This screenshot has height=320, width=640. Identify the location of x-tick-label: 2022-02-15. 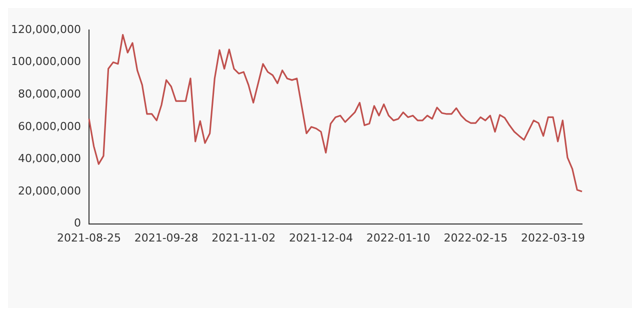
(476, 237).